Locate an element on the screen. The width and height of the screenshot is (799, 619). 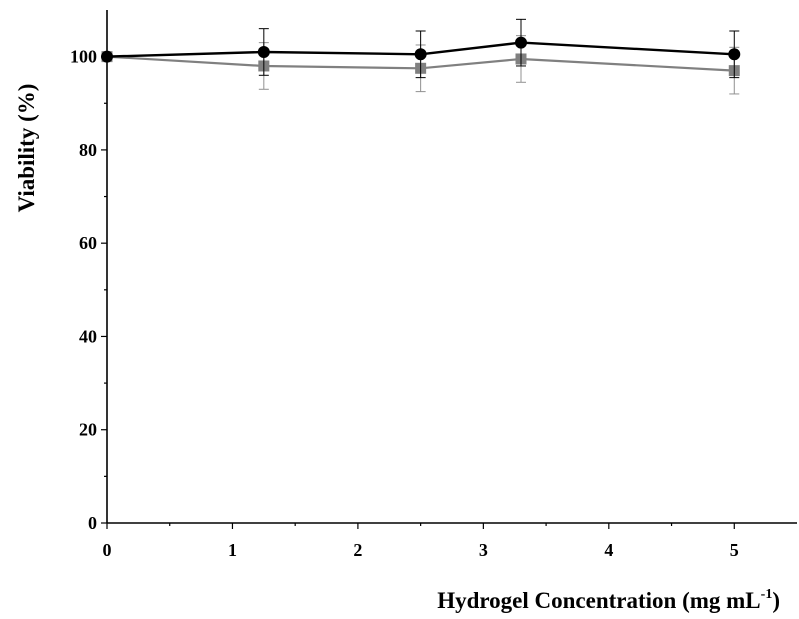
x-axis-title-close: ) is located at coordinates (776, 600).